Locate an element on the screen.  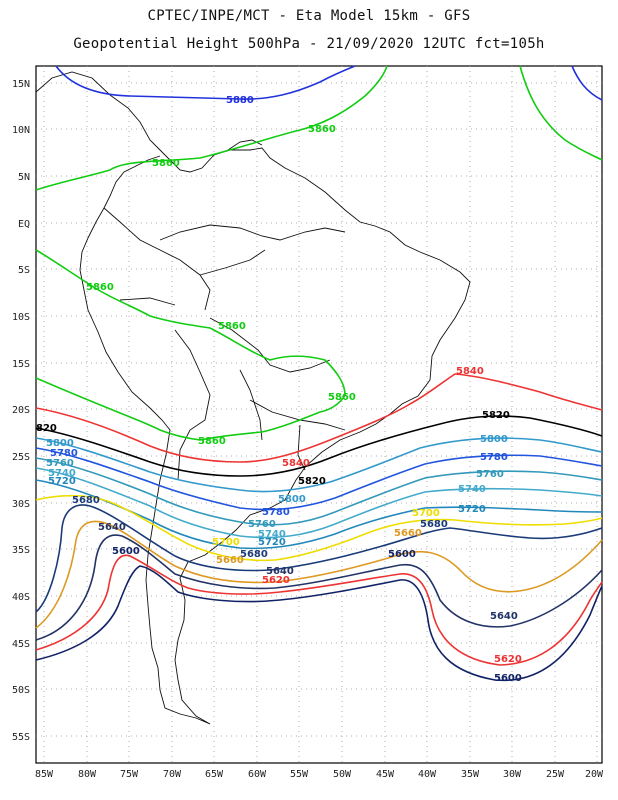
lon-label: 35W is located at coordinates (470, 774).